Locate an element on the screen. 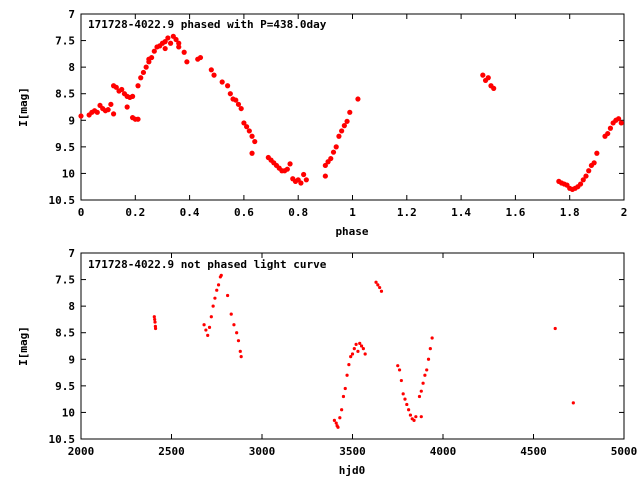 Image resolution: width=640 pixels, height=480 pixels. phased-x-tick-label: 1 is located at coordinates (352, 212).